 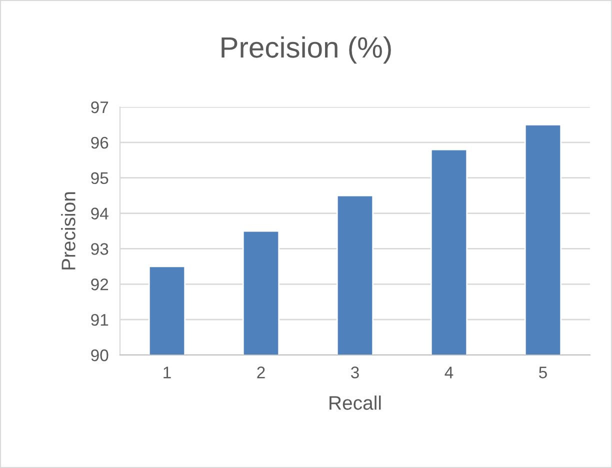 What do you see at coordinates (167, 372) in the screenshot?
I see `x-tick-label: 1` at bounding box center [167, 372].